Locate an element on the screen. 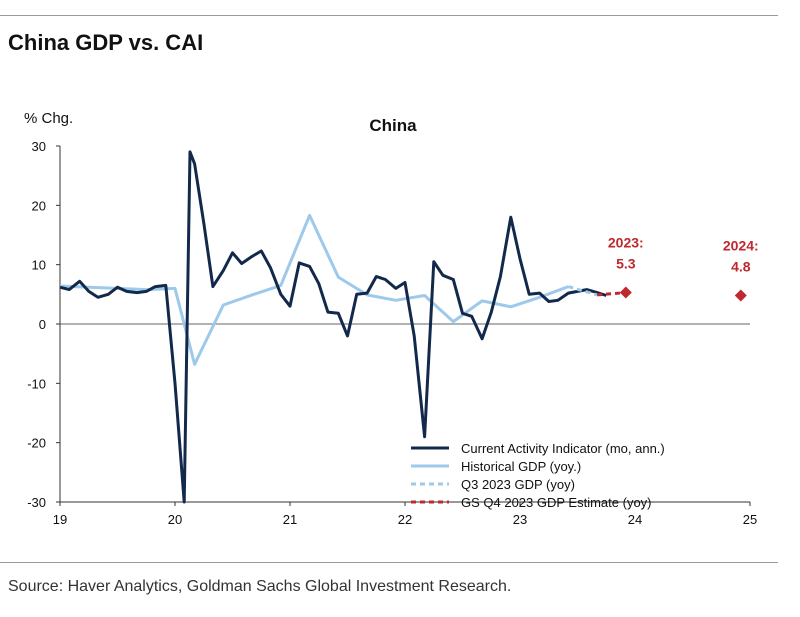 Image resolution: width=800 pixels, height=617 pixels. y-tick-label: 20 is located at coordinates (39, 205).